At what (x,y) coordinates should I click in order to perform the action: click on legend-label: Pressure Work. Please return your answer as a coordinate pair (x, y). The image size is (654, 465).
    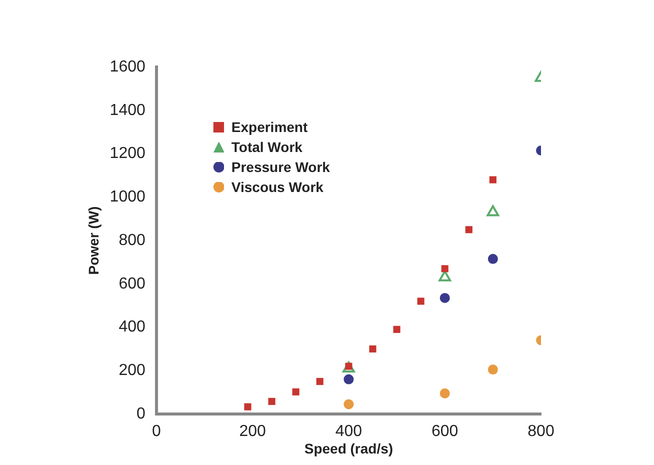
    Looking at the image, I should click on (280, 167).